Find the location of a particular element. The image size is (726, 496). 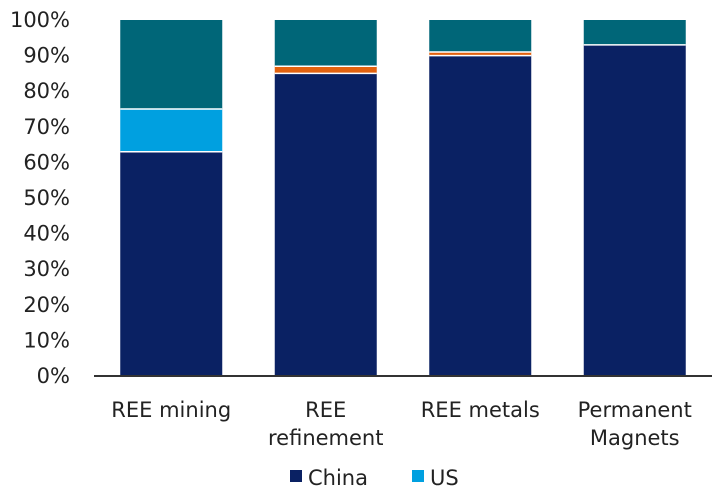

y-tick-label: 90% is located at coordinates (46, 56).